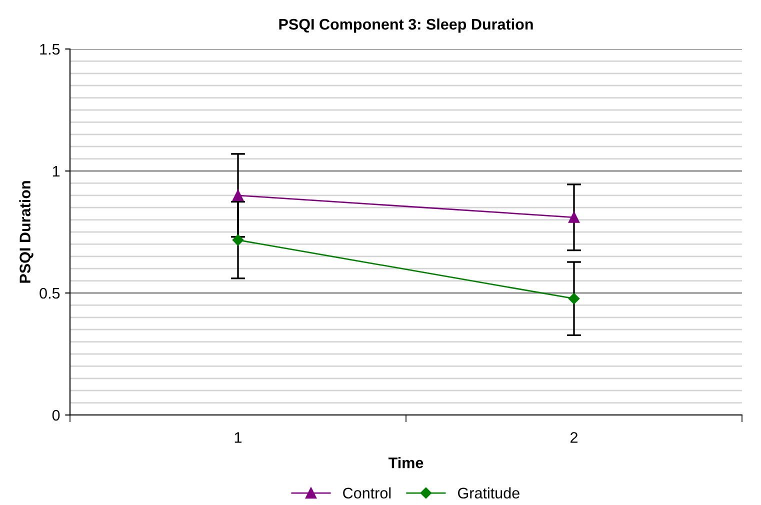  What do you see at coordinates (367, 493) in the screenshot?
I see `legend-label: Control` at bounding box center [367, 493].